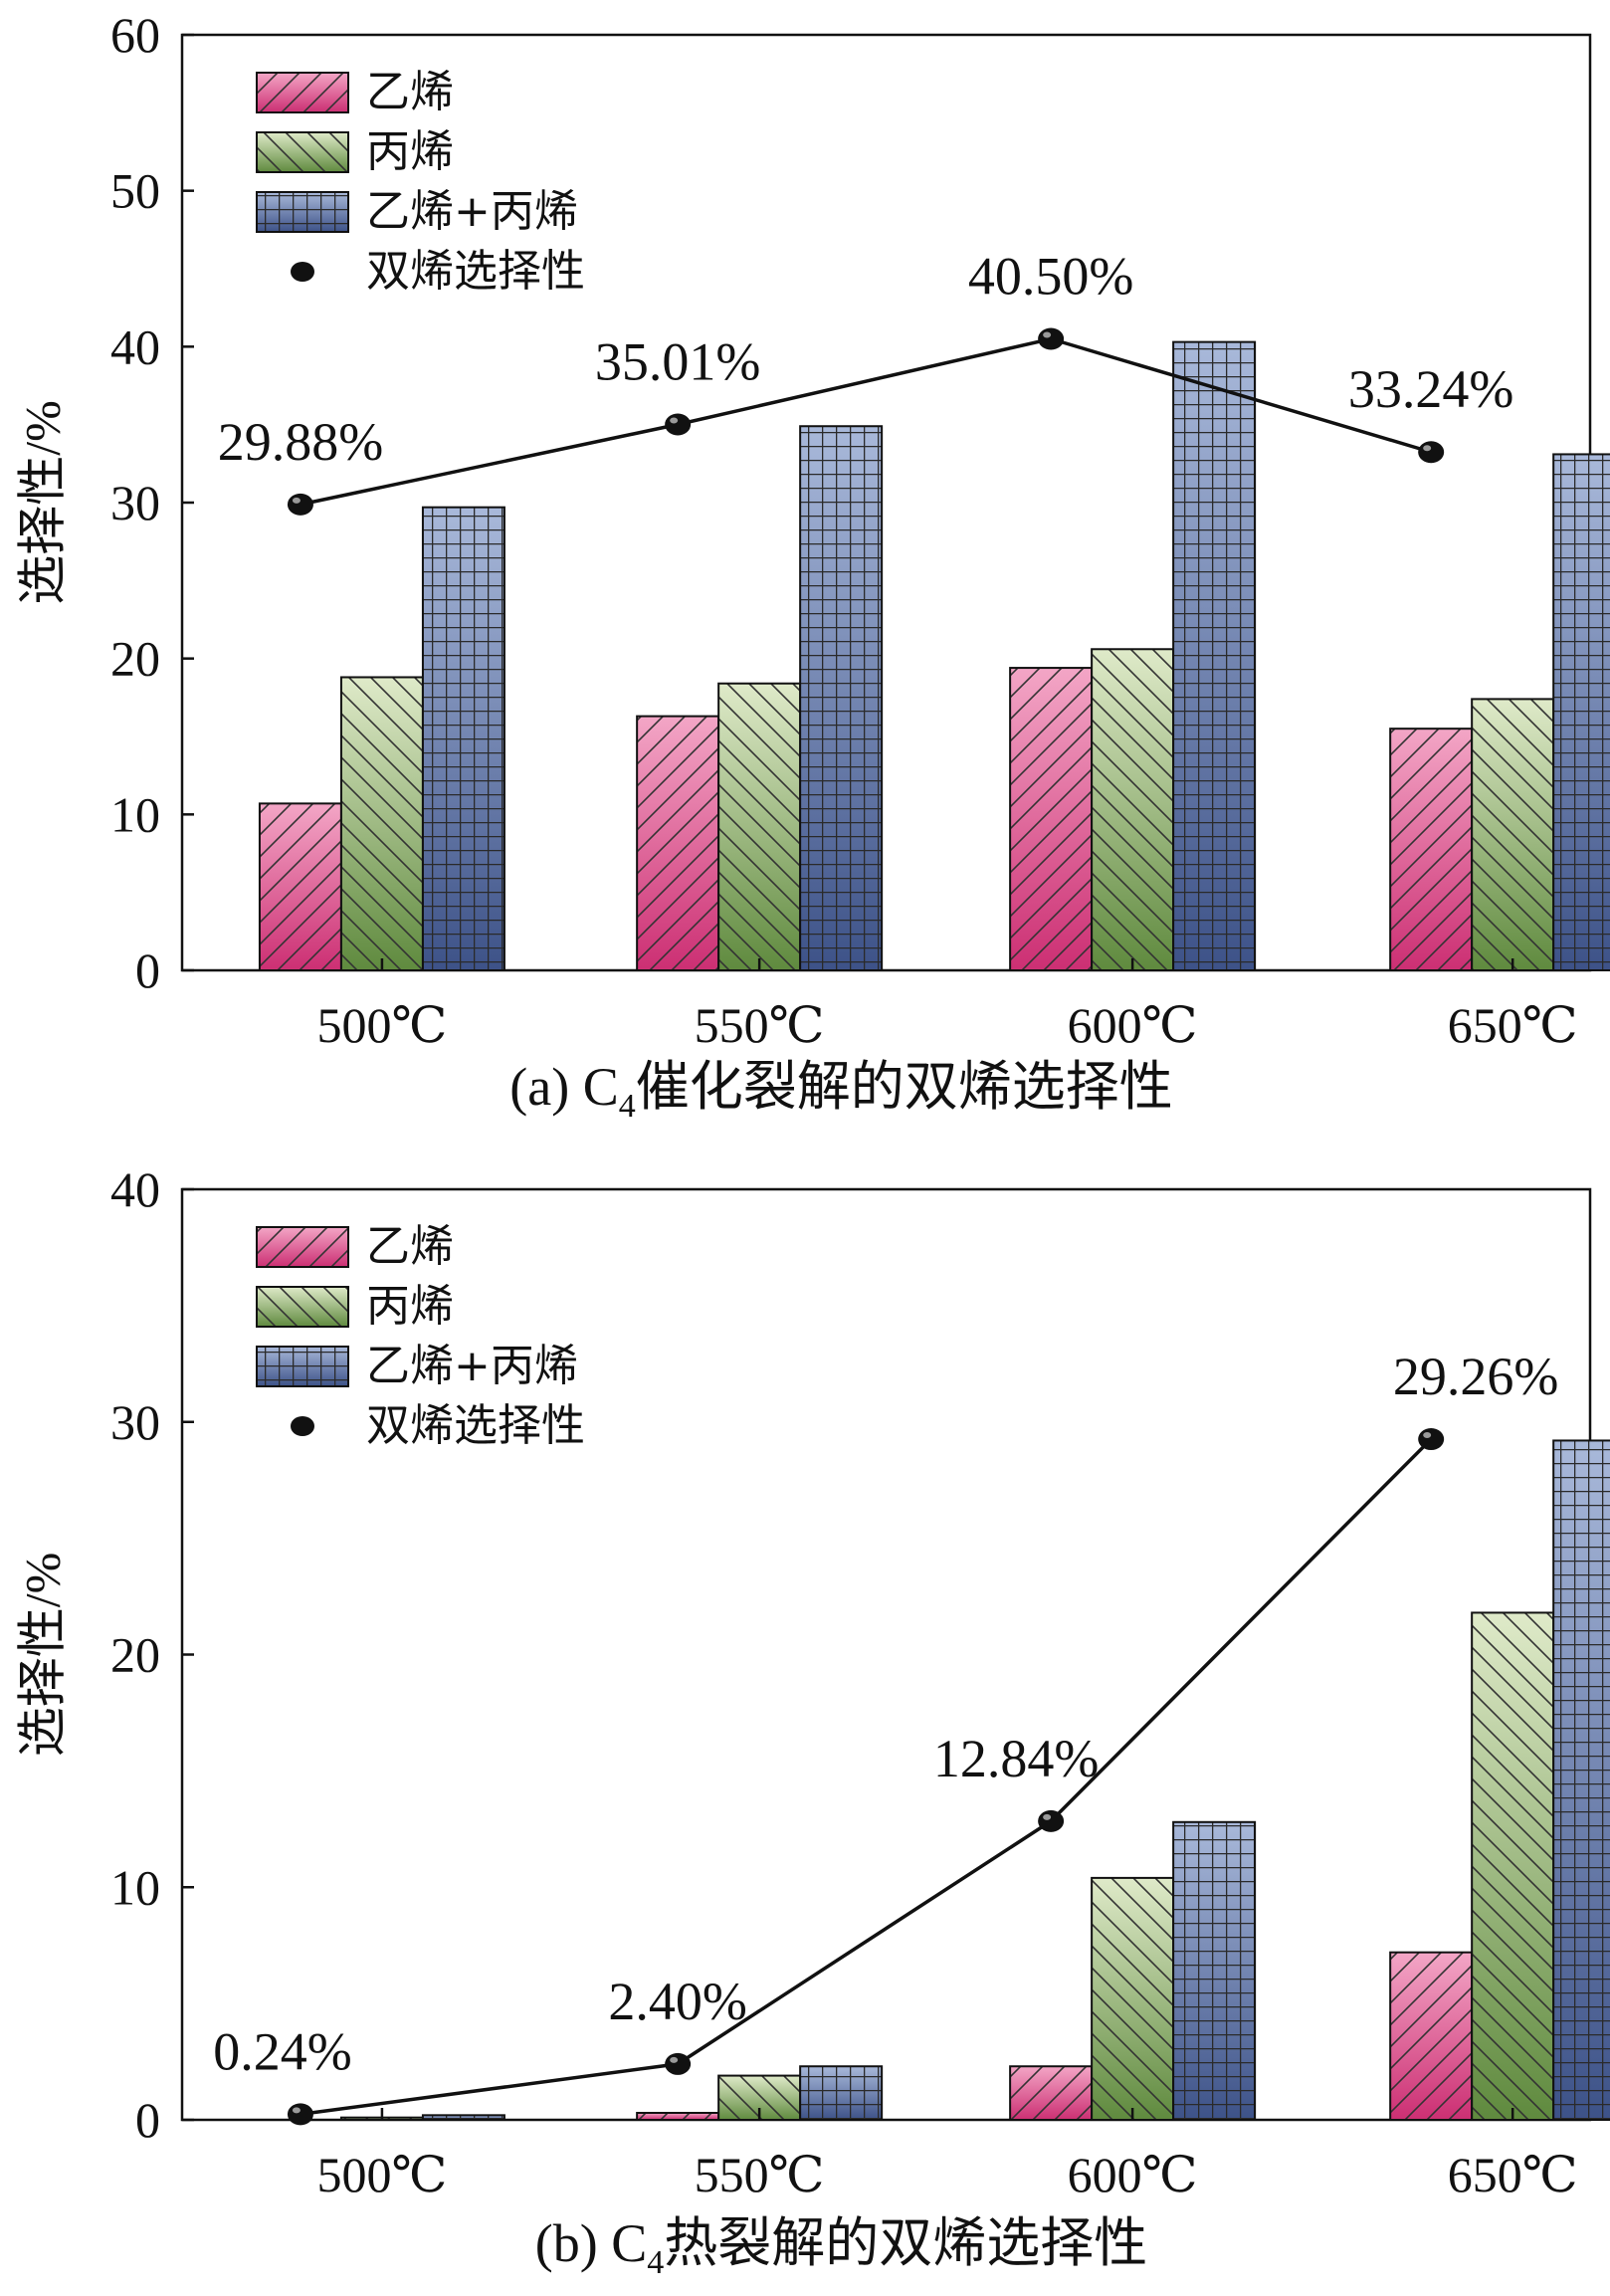 This screenshot has height=2296, width=1610. I want to click on y-tick-label: 30, so click(135, 502).